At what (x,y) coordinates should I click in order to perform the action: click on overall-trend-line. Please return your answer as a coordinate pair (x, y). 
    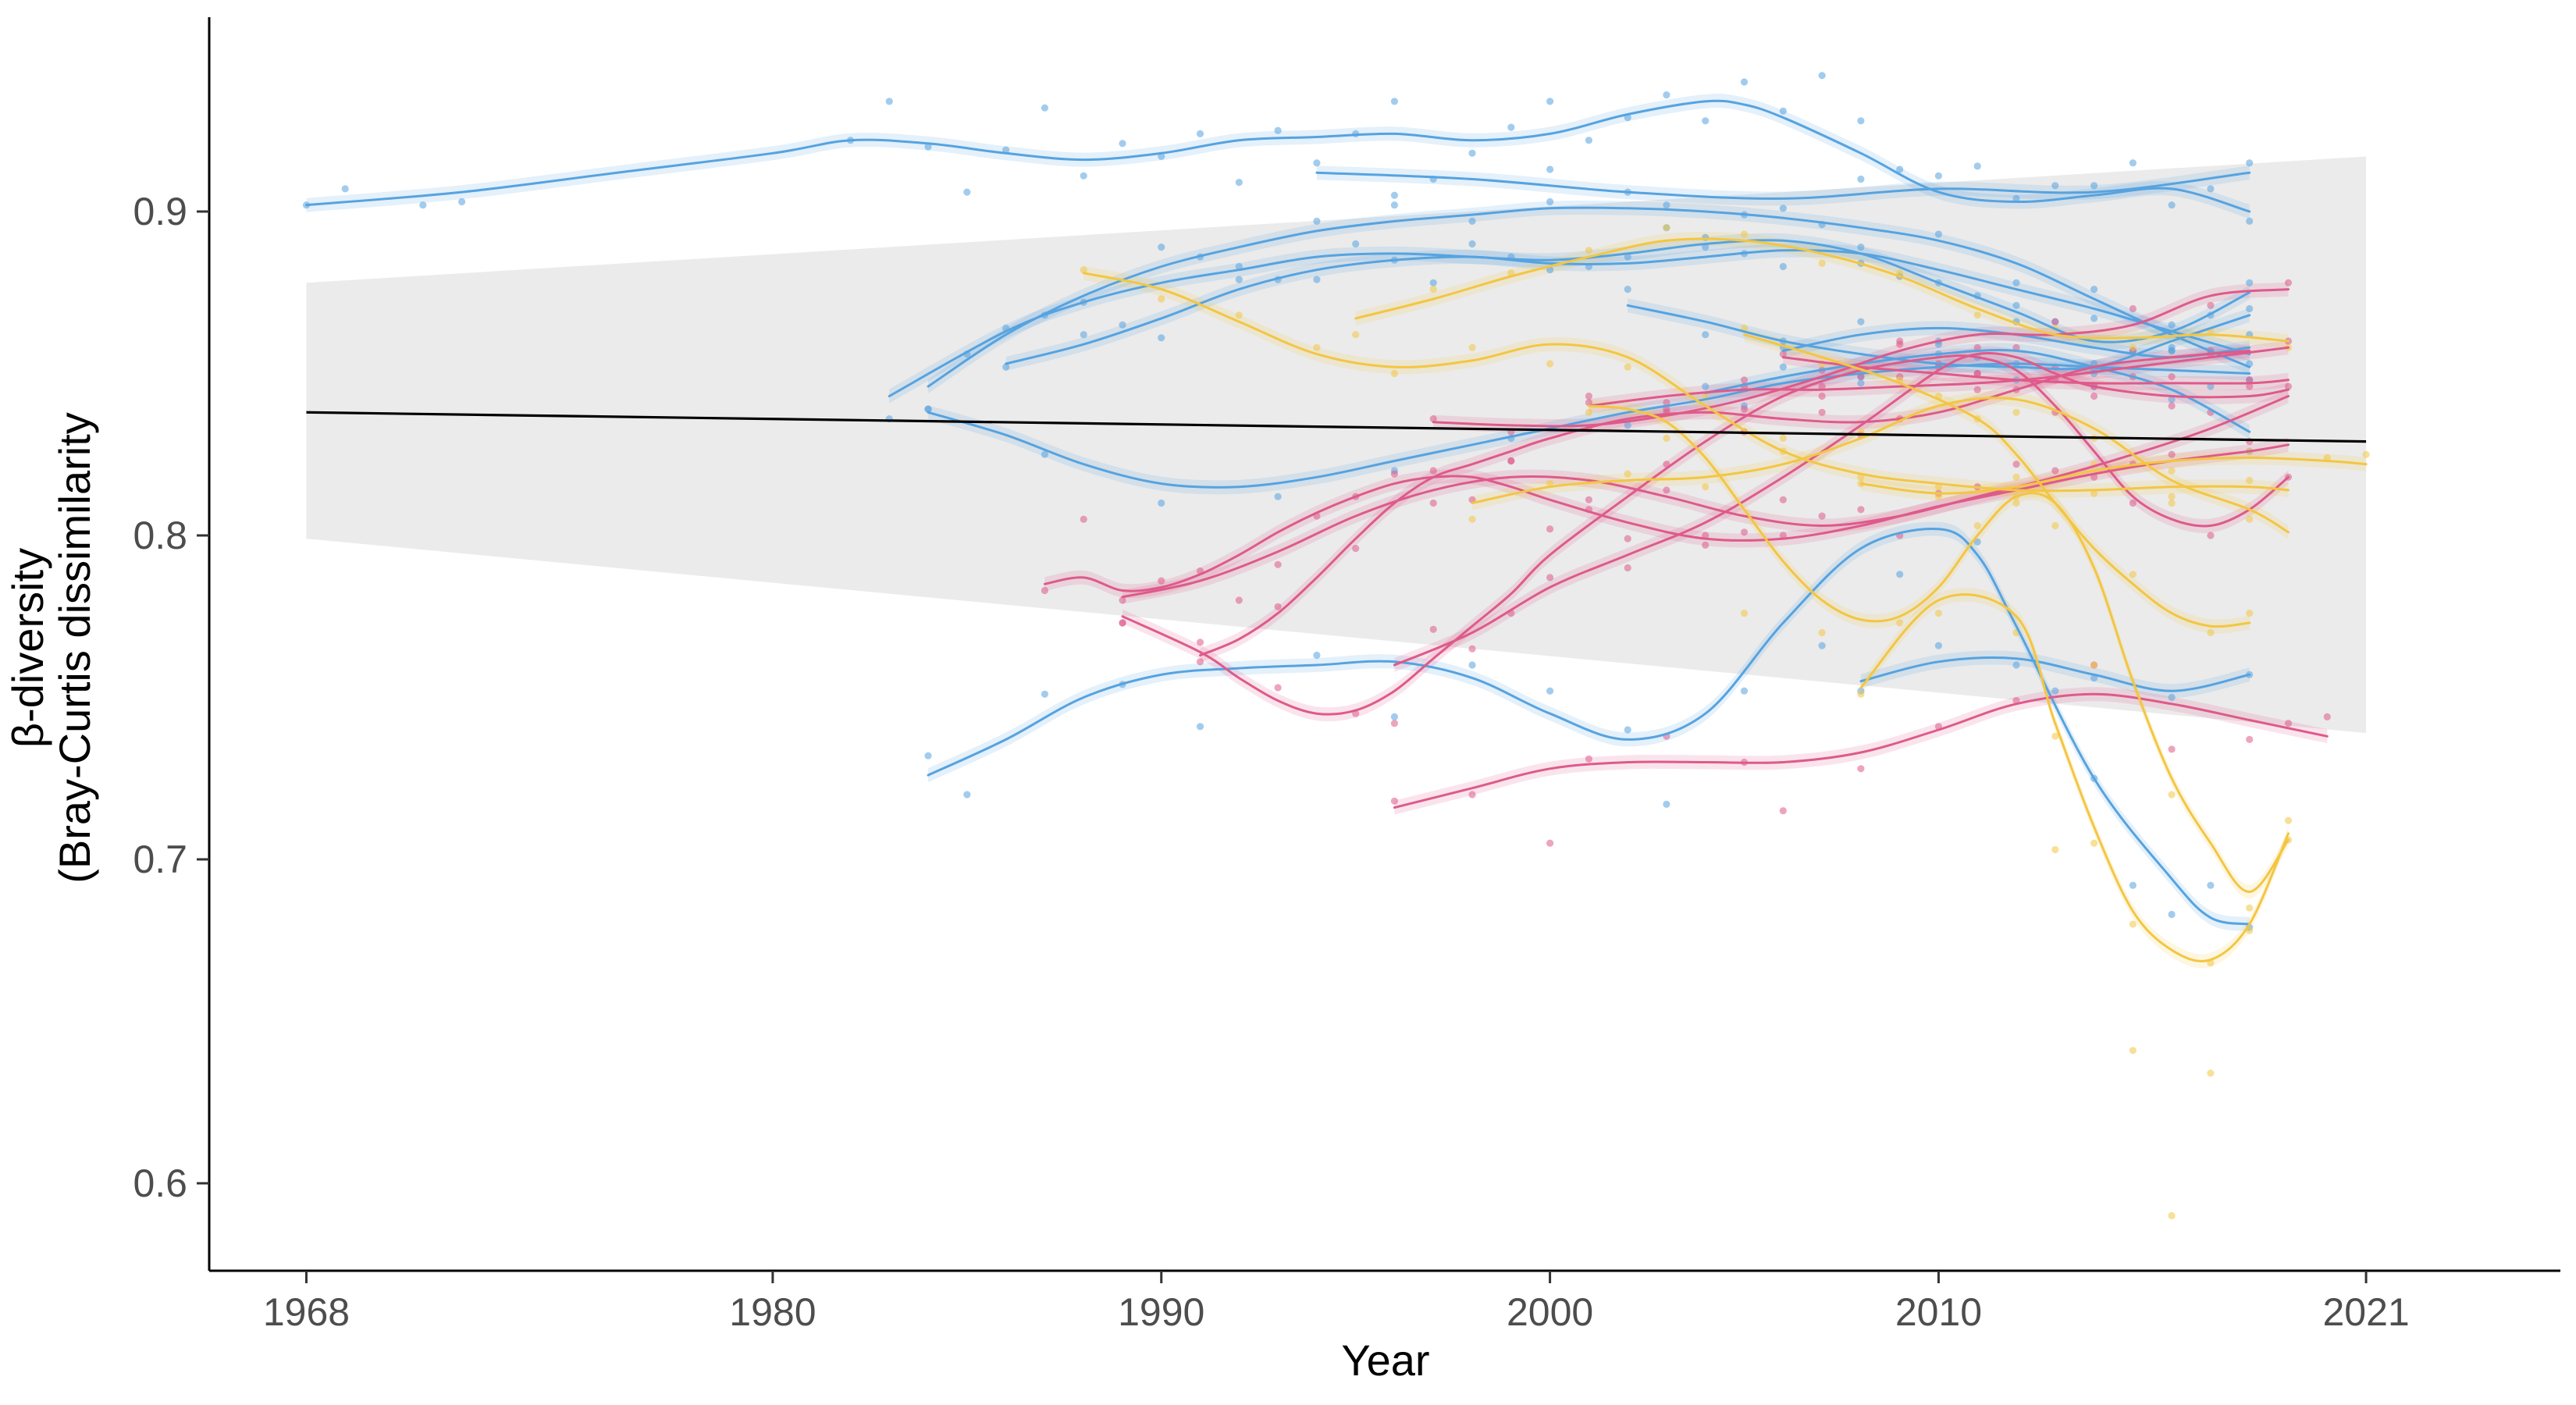
    Looking at the image, I should click on (1336, 427).